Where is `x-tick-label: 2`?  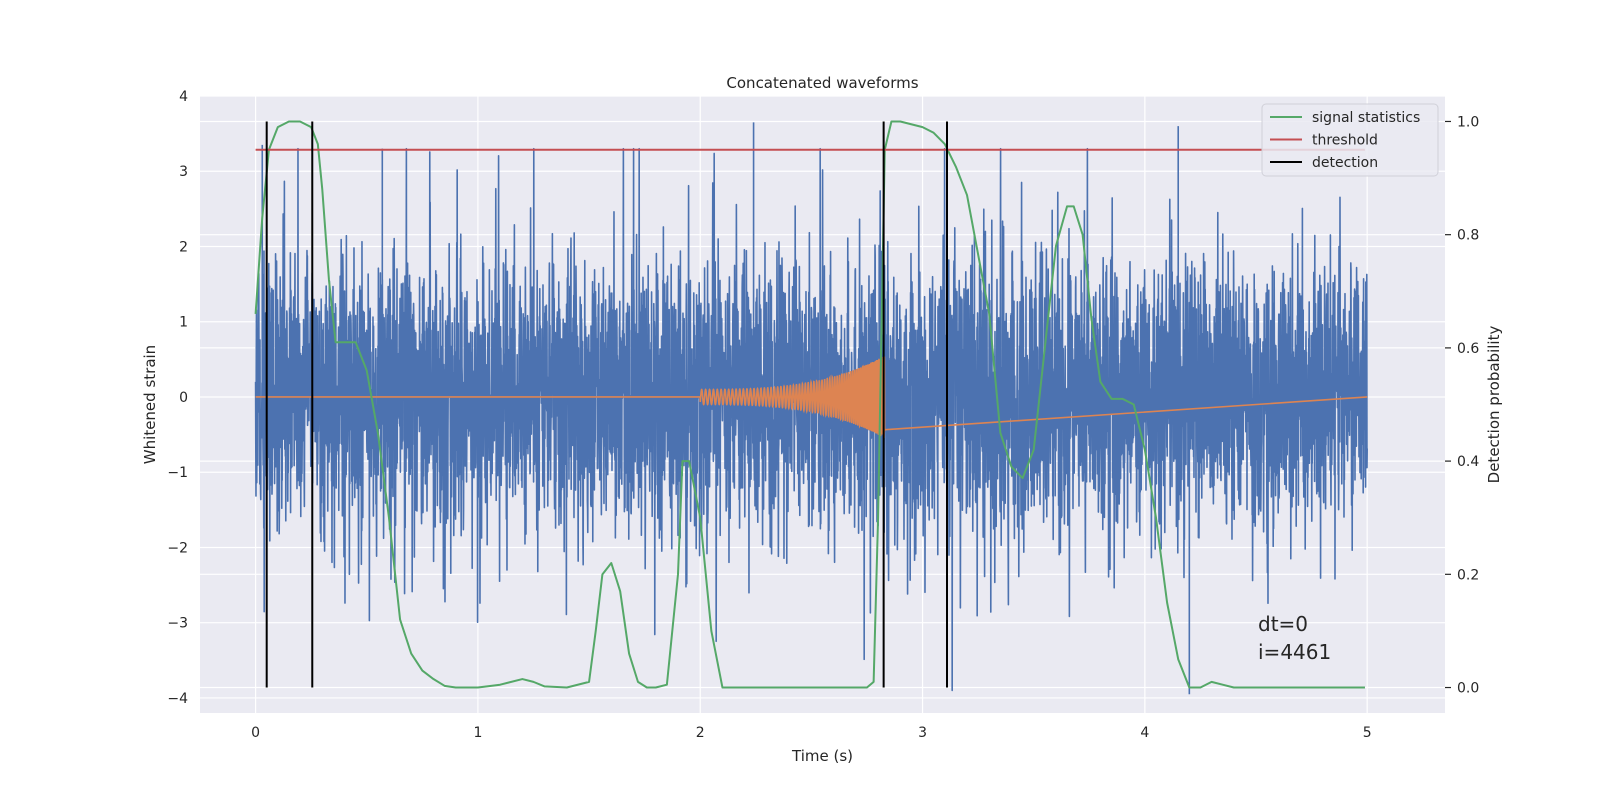
x-tick-label: 2 is located at coordinates (700, 733).